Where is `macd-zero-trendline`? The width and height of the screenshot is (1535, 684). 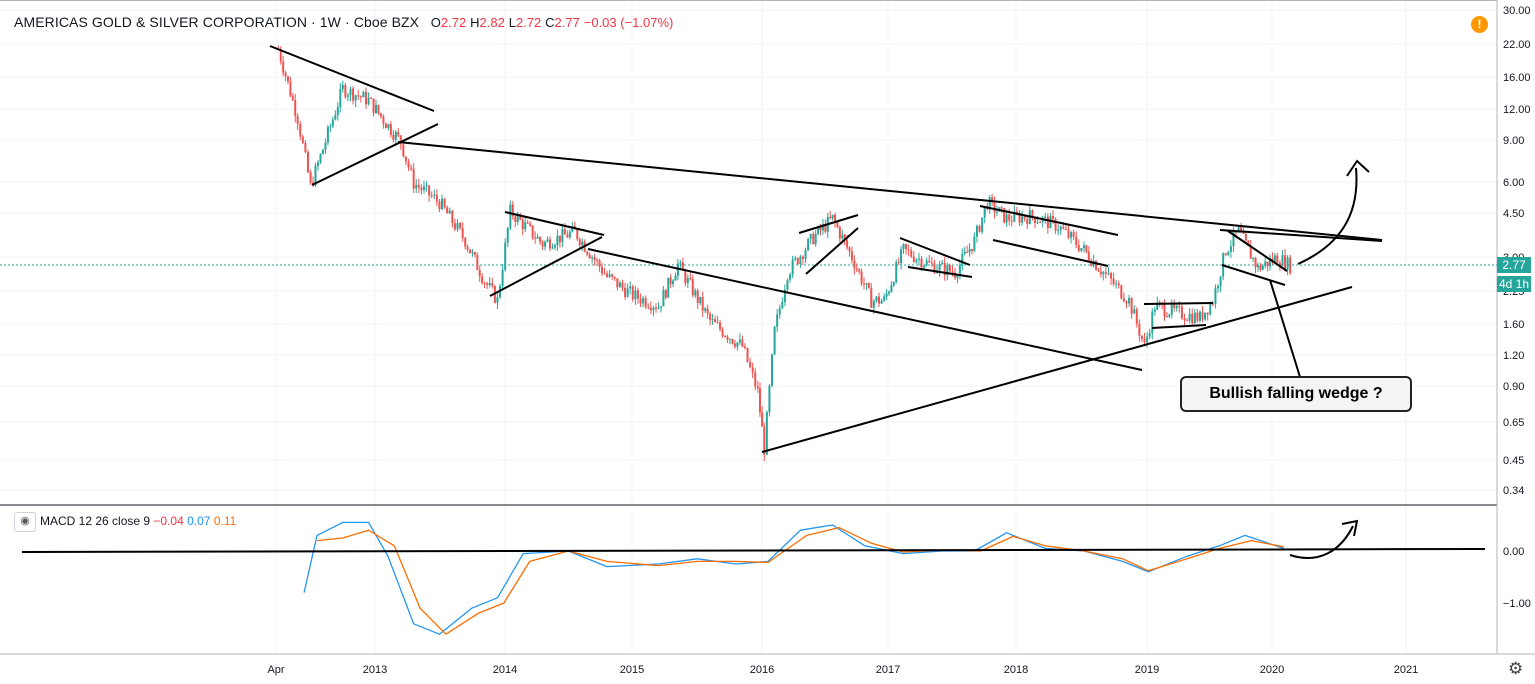
macd-zero-trendline is located at coordinates (753, 550).